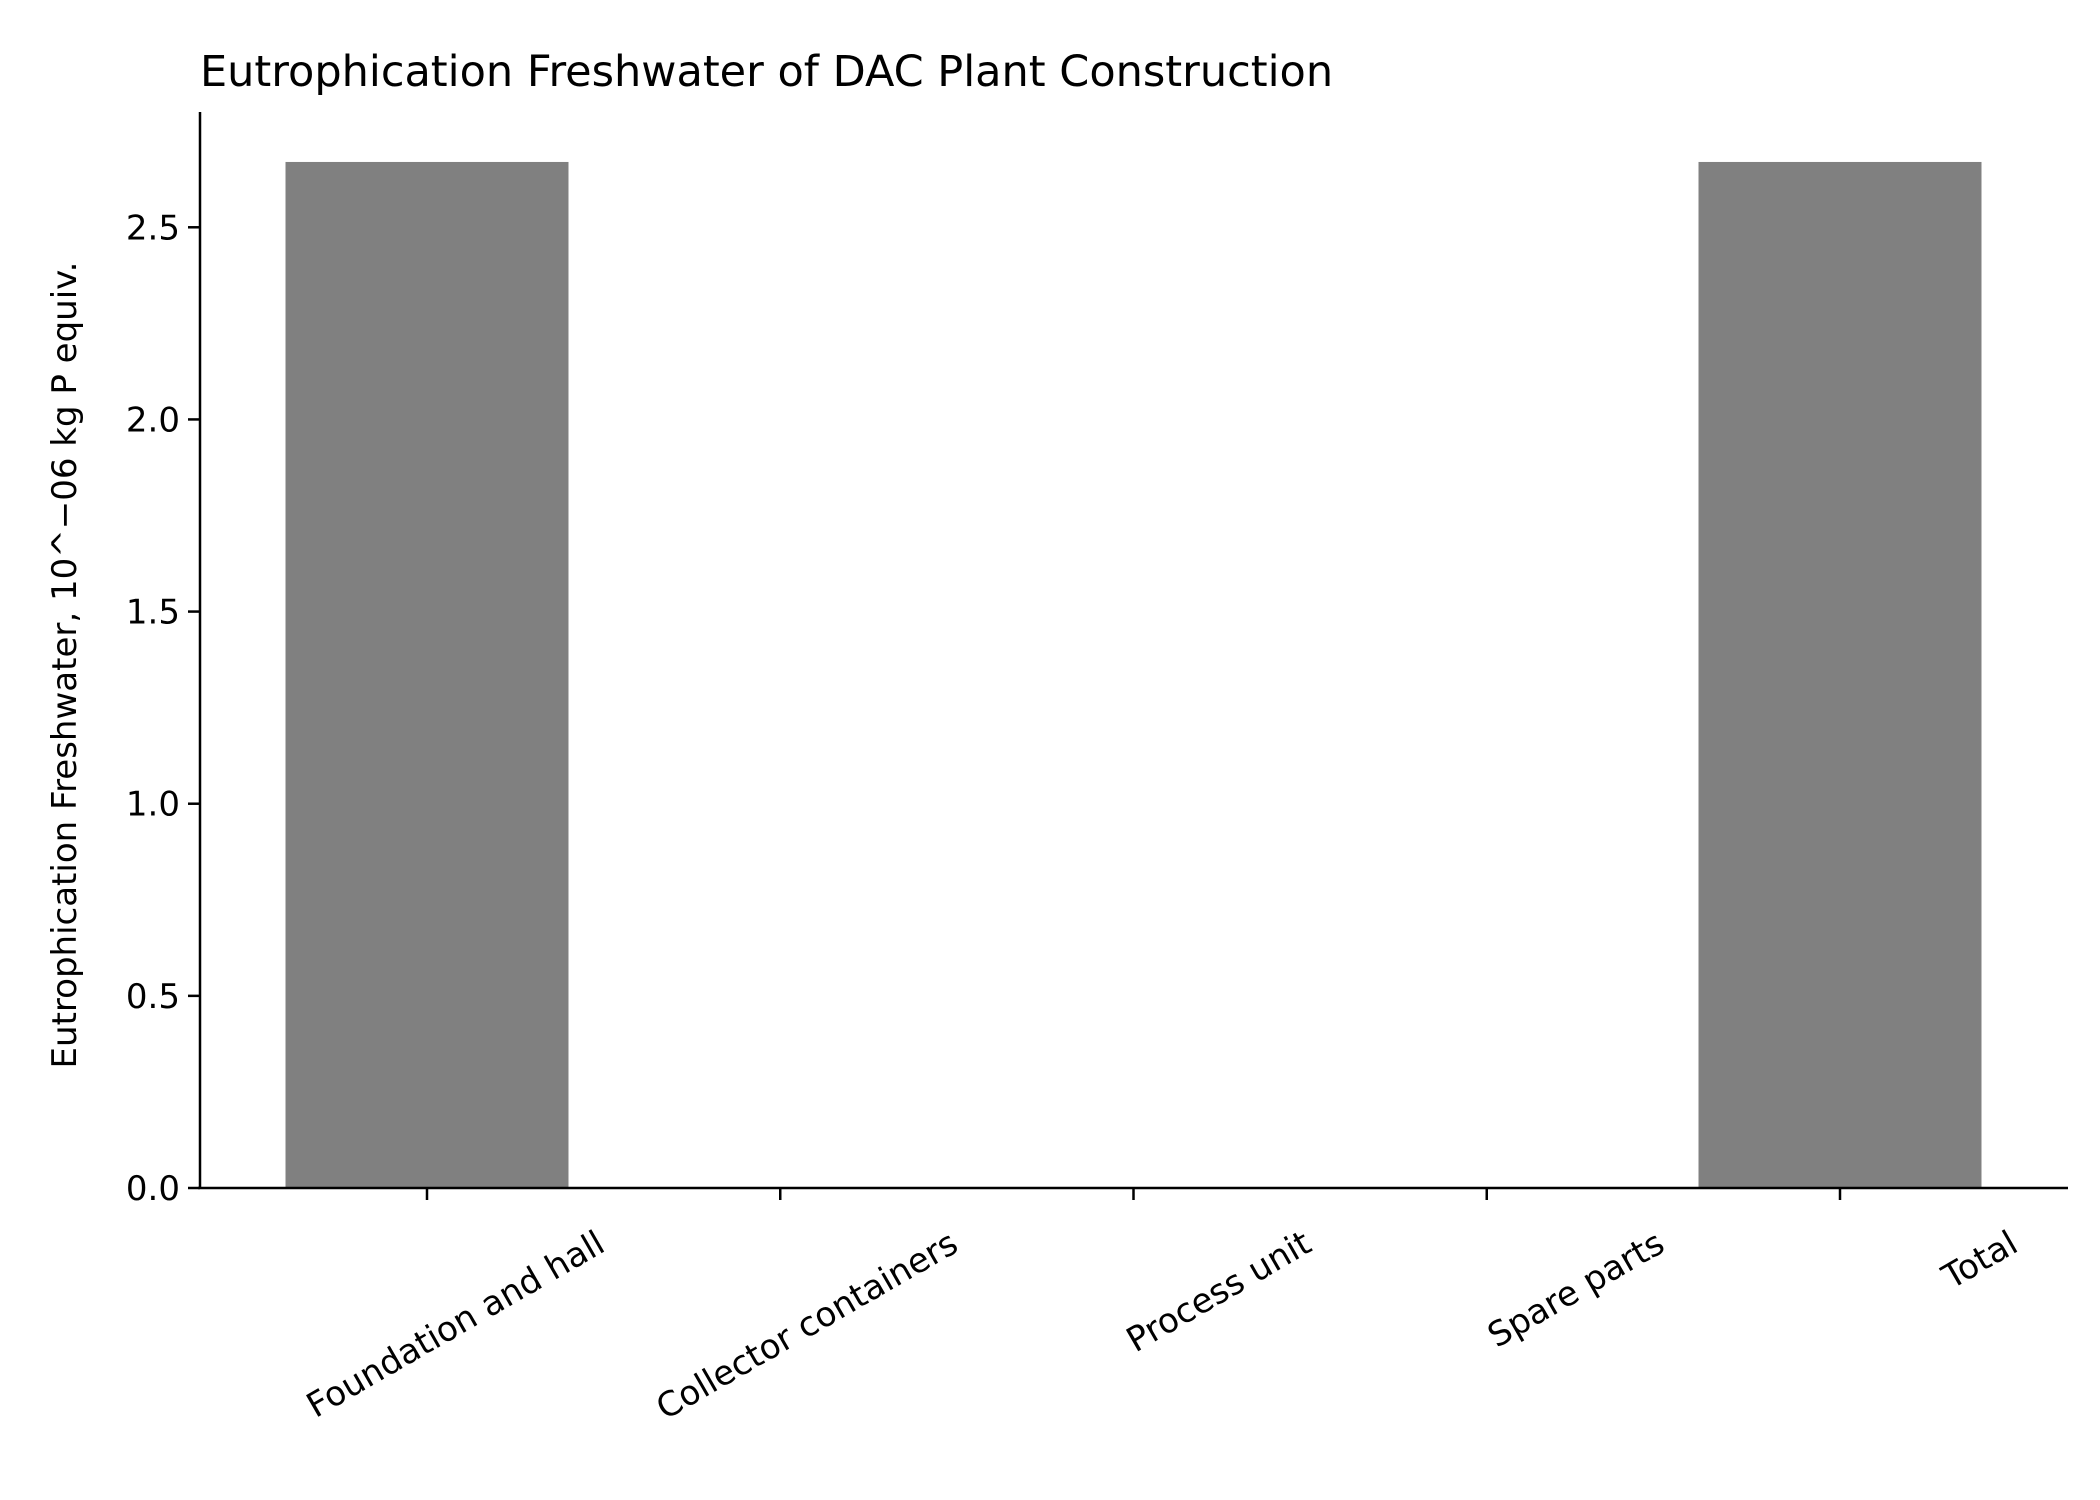 Image resolution: width=2100 pixels, height=1500 pixels. What do you see at coordinates (1219, 1291) in the screenshot?
I see `x-tick-label: Process unit` at bounding box center [1219, 1291].